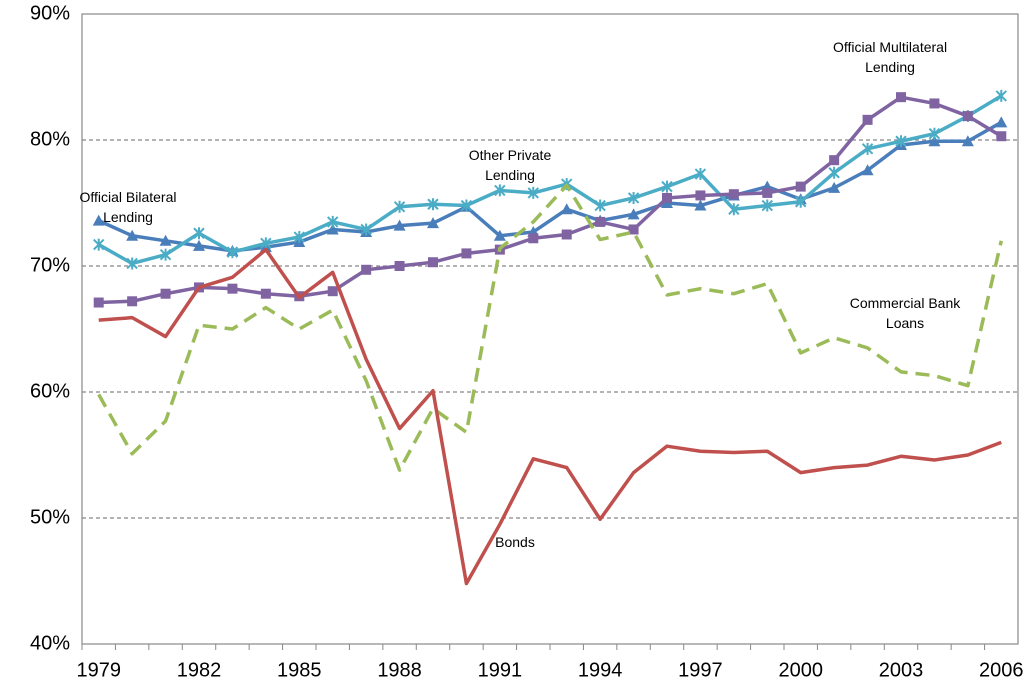 Image resolution: width=1030 pixels, height=694 pixels. Describe the element at coordinates (299, 670) in the screenshot. I see `x-tick-label: 1985` at that location.